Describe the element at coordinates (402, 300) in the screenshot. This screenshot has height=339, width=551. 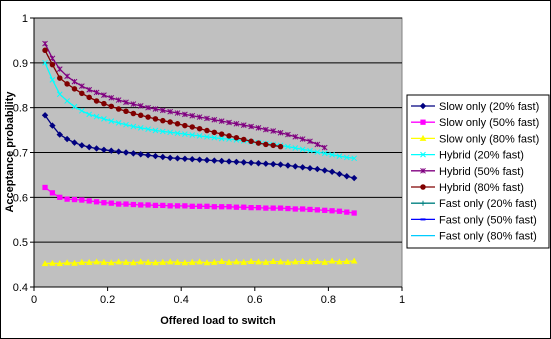
I see `x-tick-label: 1` at that location.